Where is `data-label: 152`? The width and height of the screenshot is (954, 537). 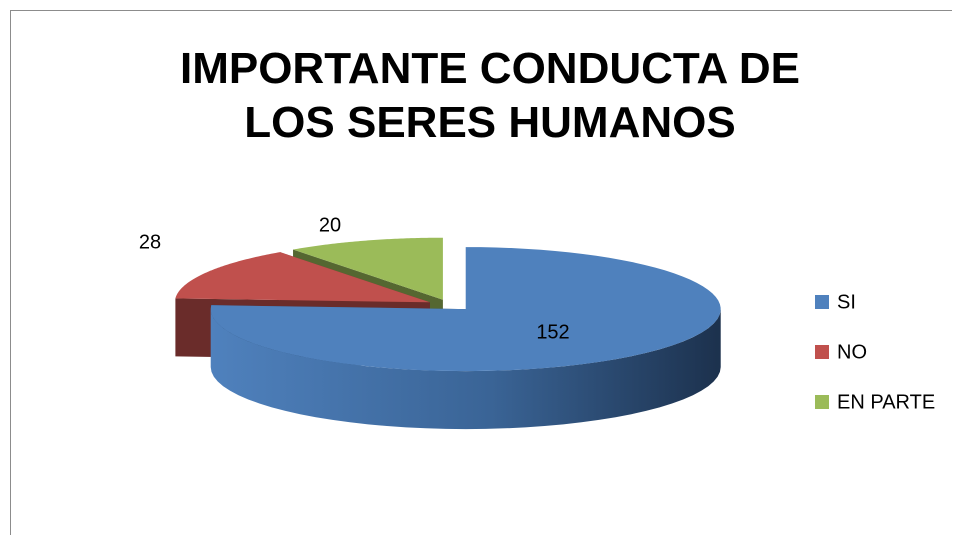 data-label: 152 is located at coordinates (552, 332).